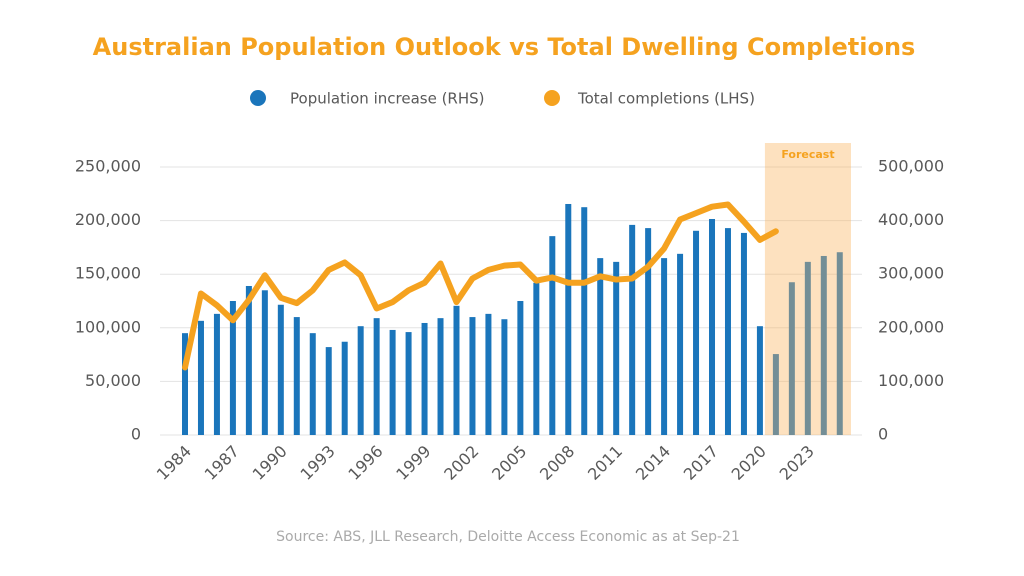  Describe the element at coordinates (911, 219) in the screenshot. I see `y2-tick-label: 400,000` at that location.